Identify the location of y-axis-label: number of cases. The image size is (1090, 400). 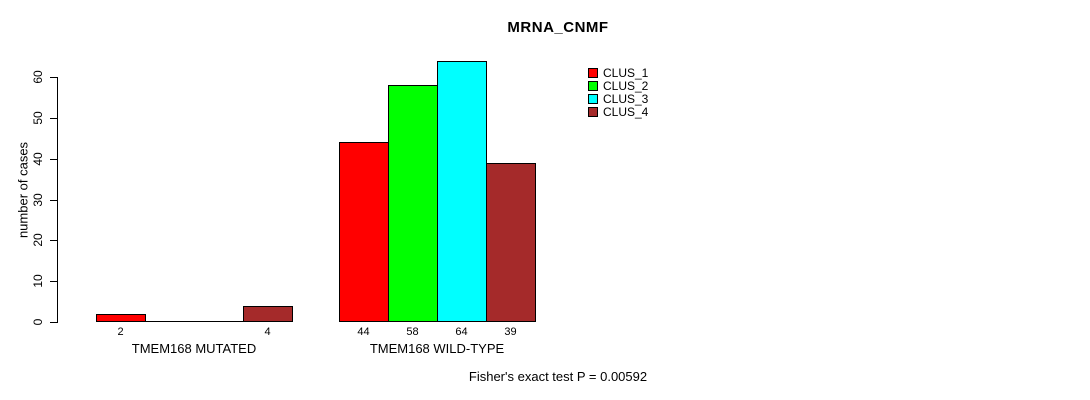
(23, 190).